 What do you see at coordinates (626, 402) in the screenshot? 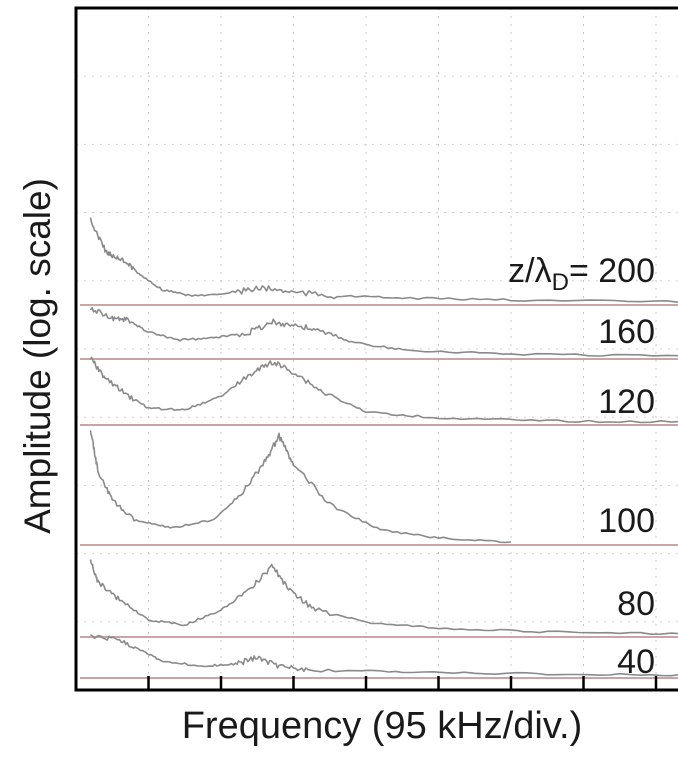
I see `series-label-120: 120` at bounding box center [626, 402].